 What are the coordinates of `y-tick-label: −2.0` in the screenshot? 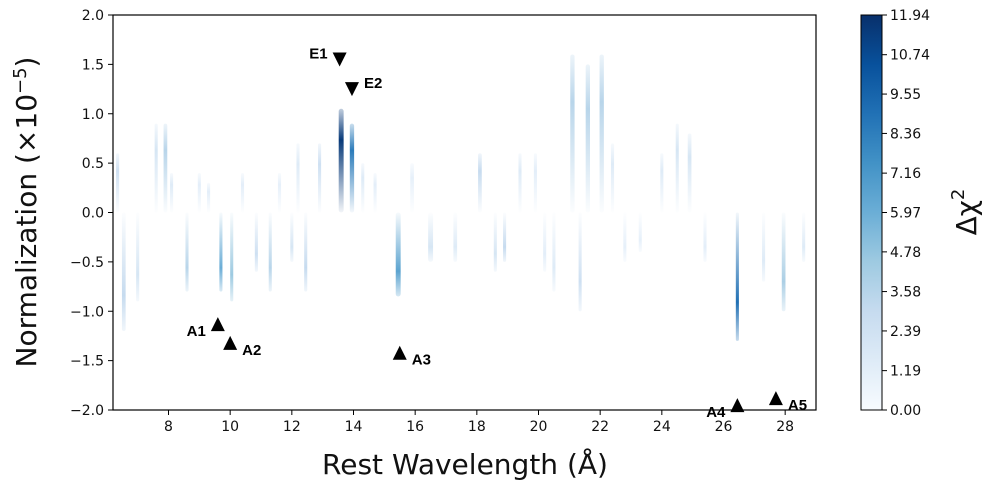 It's located at (87, 411).